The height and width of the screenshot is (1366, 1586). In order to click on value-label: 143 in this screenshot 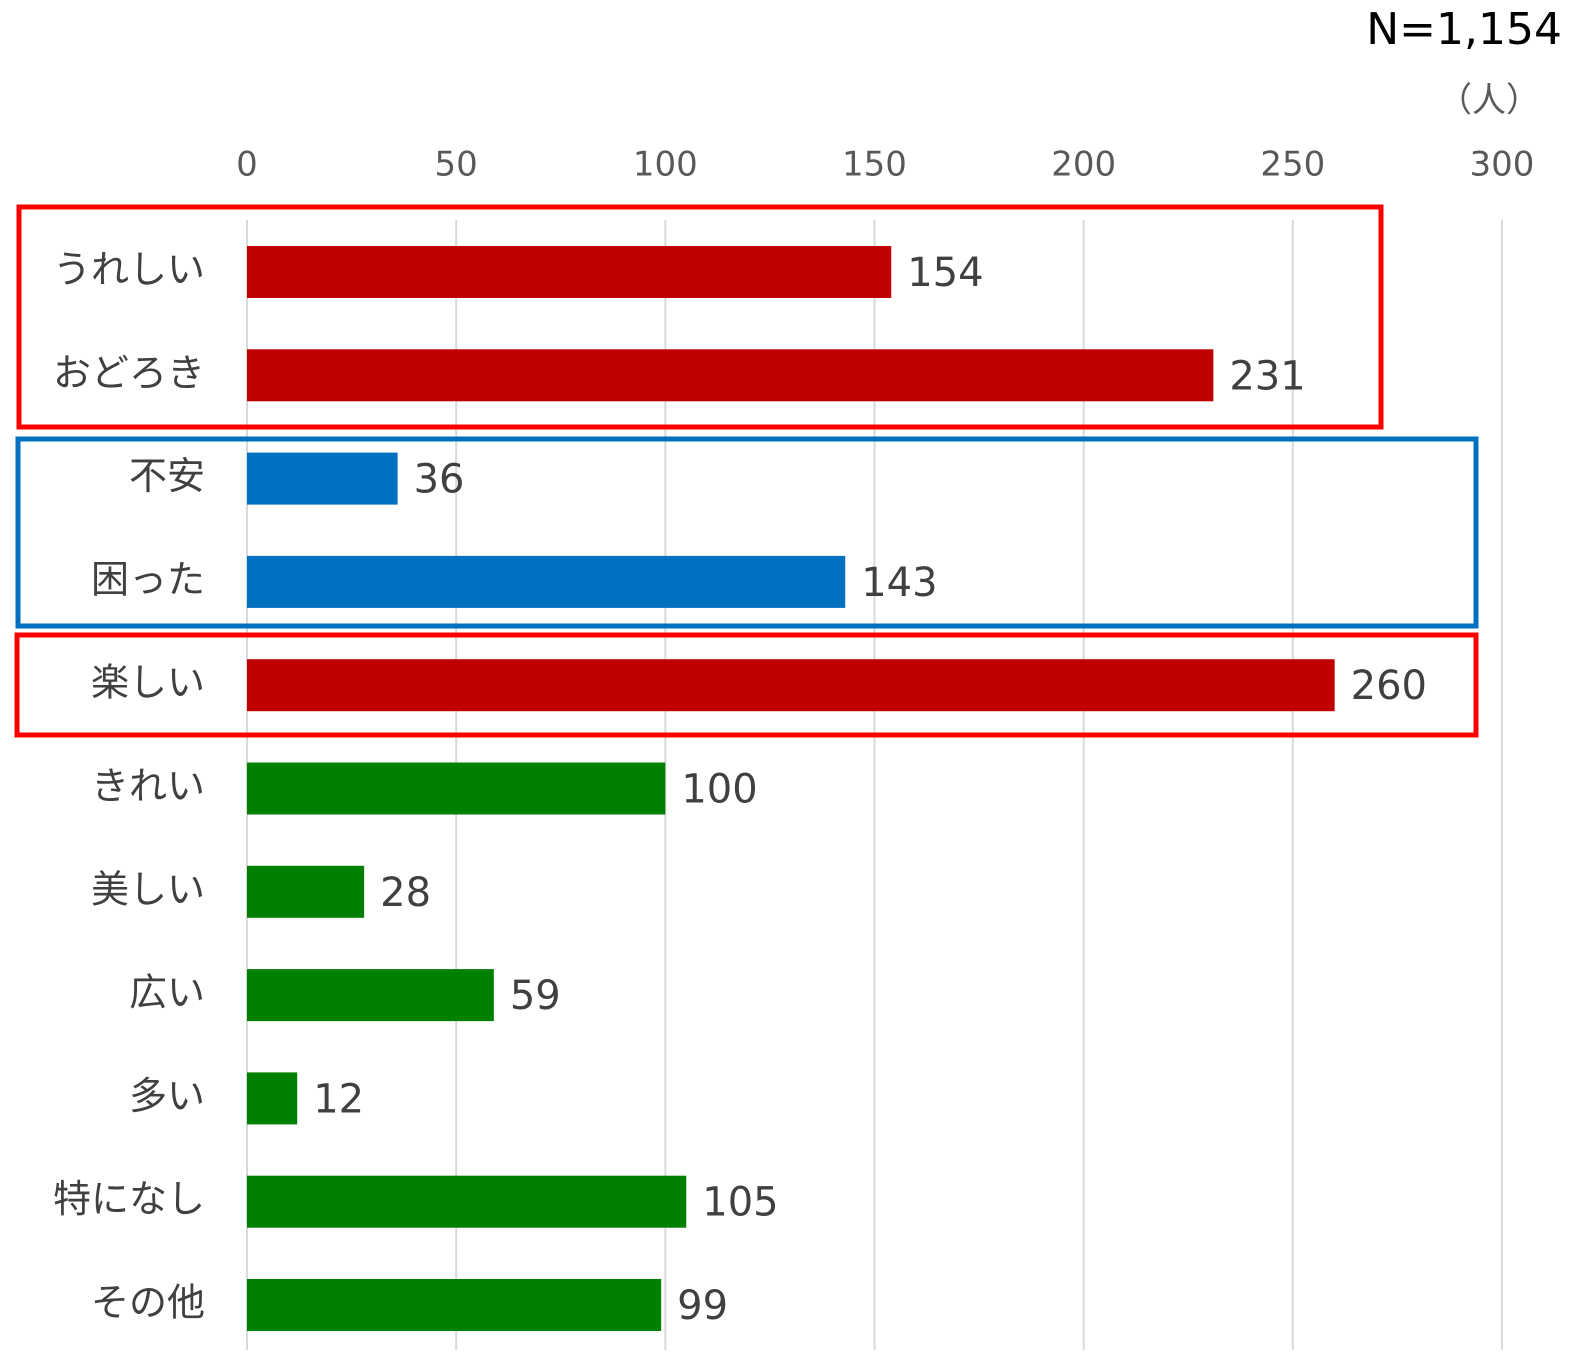, I will do `click(899, 583)`.